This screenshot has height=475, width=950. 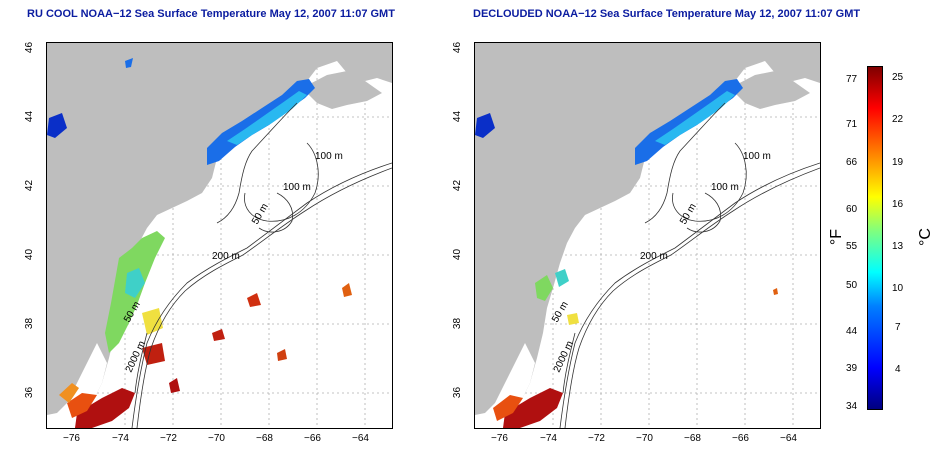 I want to click on f-tick: 55, so click(x=852, y=246).